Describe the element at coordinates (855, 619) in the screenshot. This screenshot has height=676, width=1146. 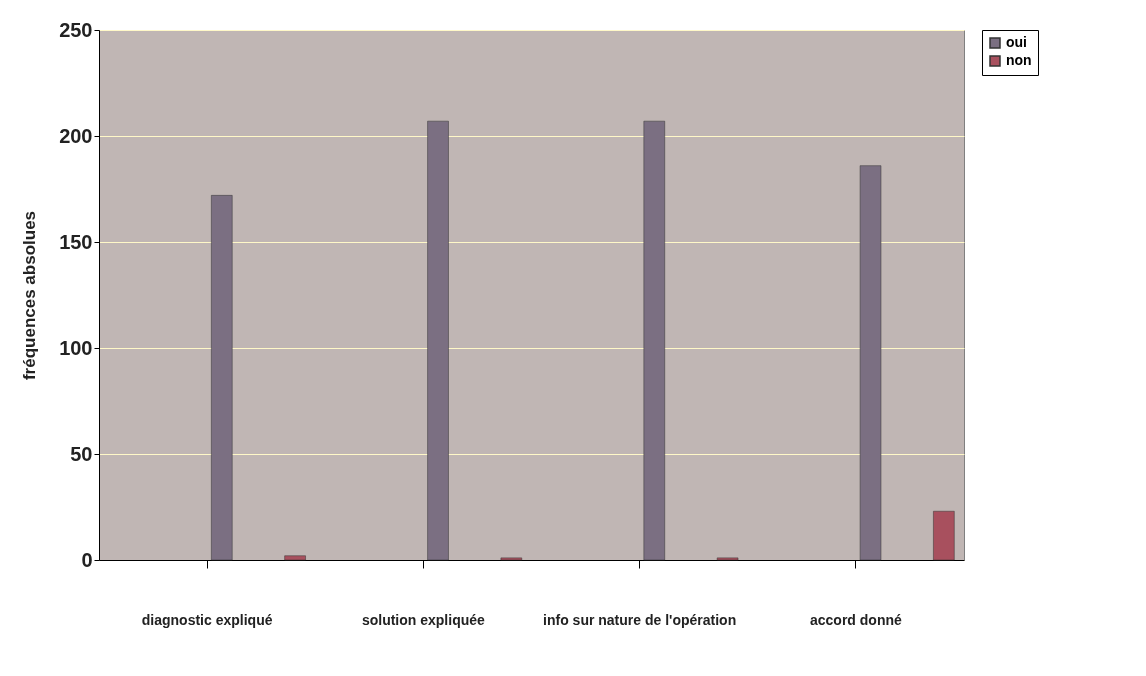
I see `x-tick-label: accord donné` at that location.